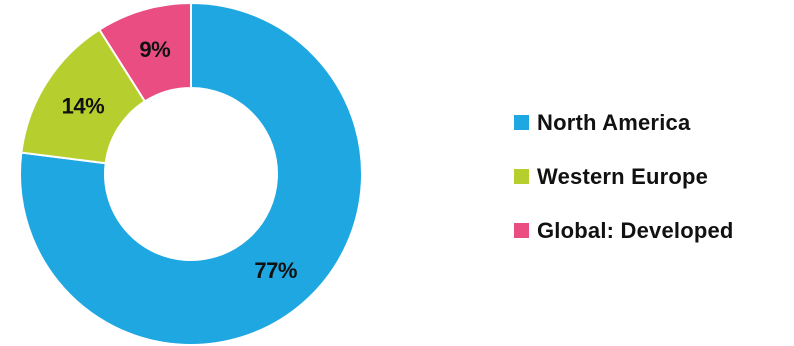 The width and height of the screenshot is (794, 346). I want to click on legend-label-north-america: North America, so click(614, 122).